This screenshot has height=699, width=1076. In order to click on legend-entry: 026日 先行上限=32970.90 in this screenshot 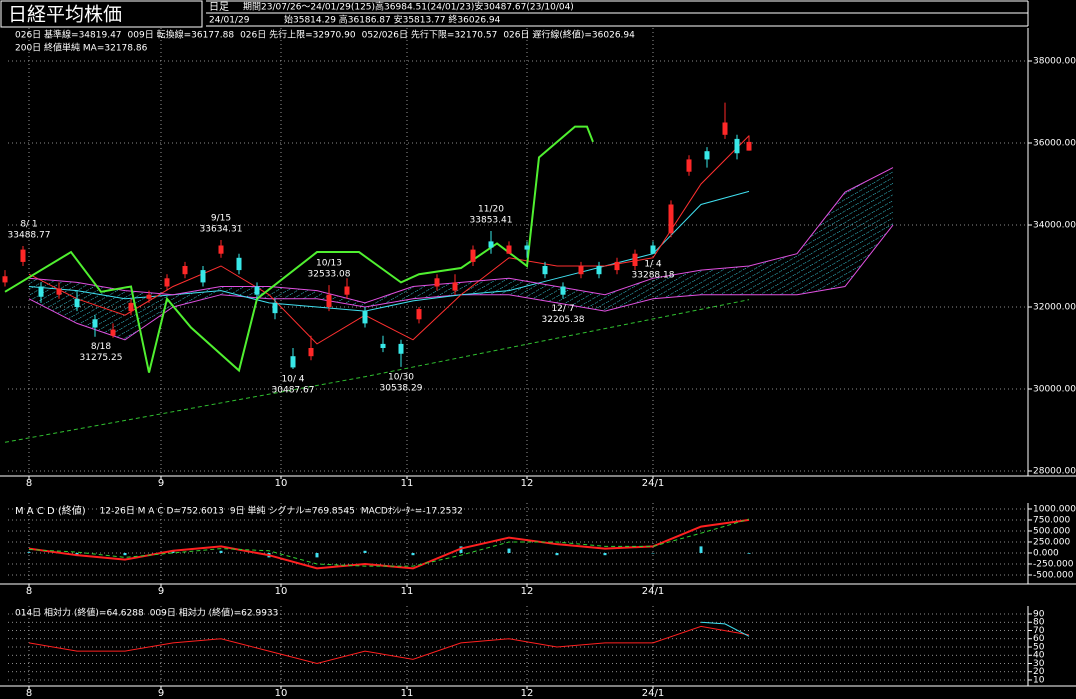, I will do `click(298, 35)`.